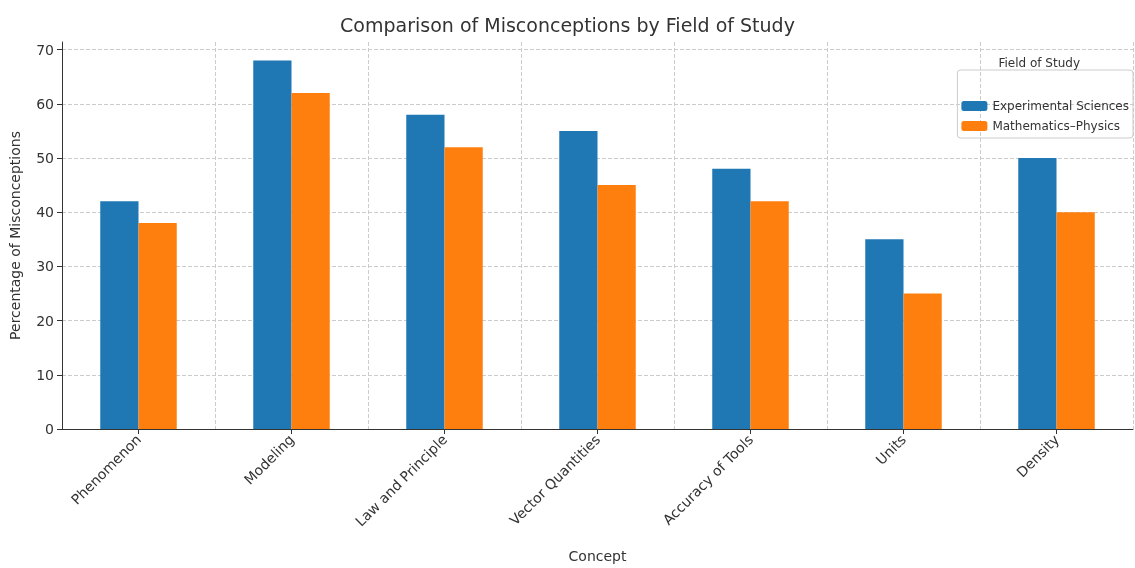 The image size is (1135, 568). Describe the element at coordinates (1056, 126) in the screenshot. I see `legend-label: Mathematics–Physics` at that location.